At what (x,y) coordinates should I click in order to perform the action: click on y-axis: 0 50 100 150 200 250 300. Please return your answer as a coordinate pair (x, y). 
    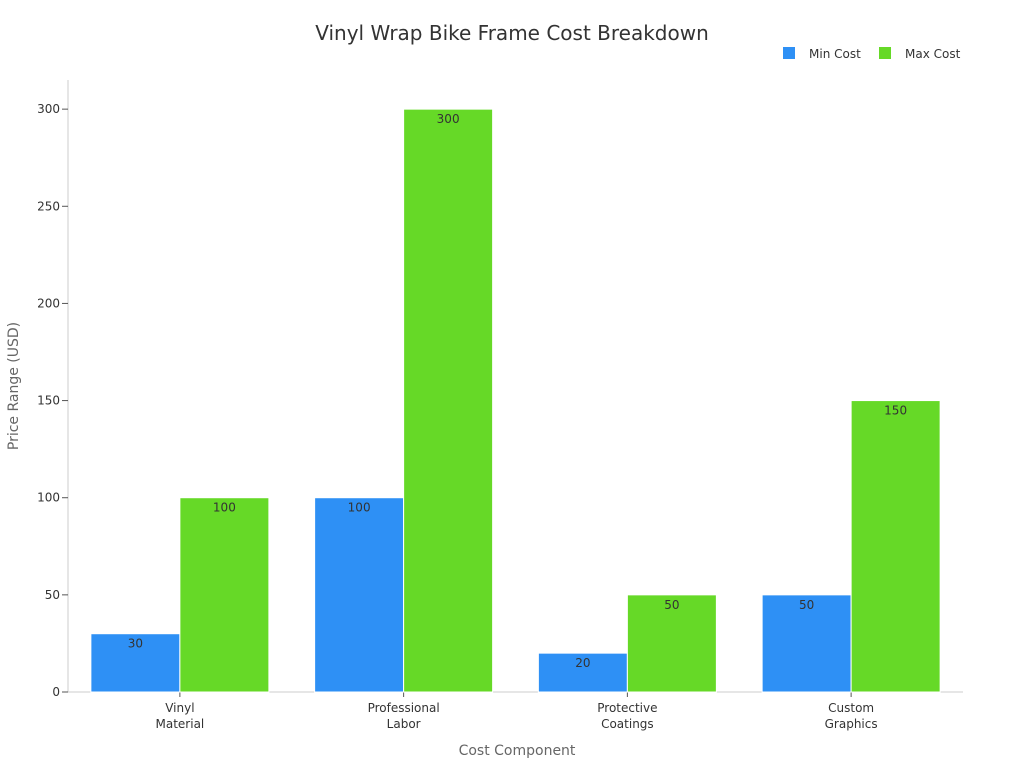
    Looking at the image, I should click on (53, 389).